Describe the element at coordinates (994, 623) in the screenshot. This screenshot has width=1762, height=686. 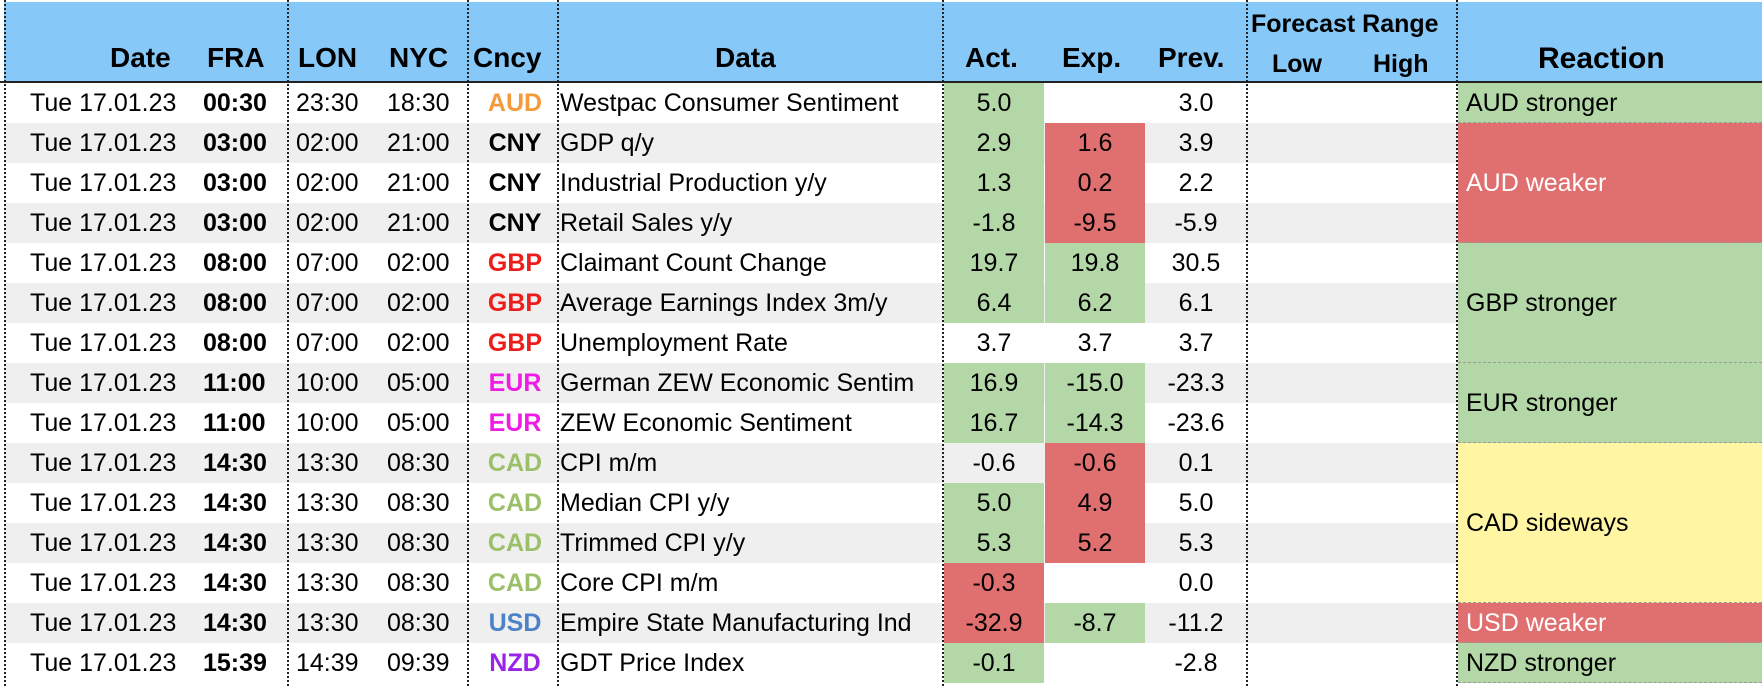
I see `cell-act: -32.9` at that location.